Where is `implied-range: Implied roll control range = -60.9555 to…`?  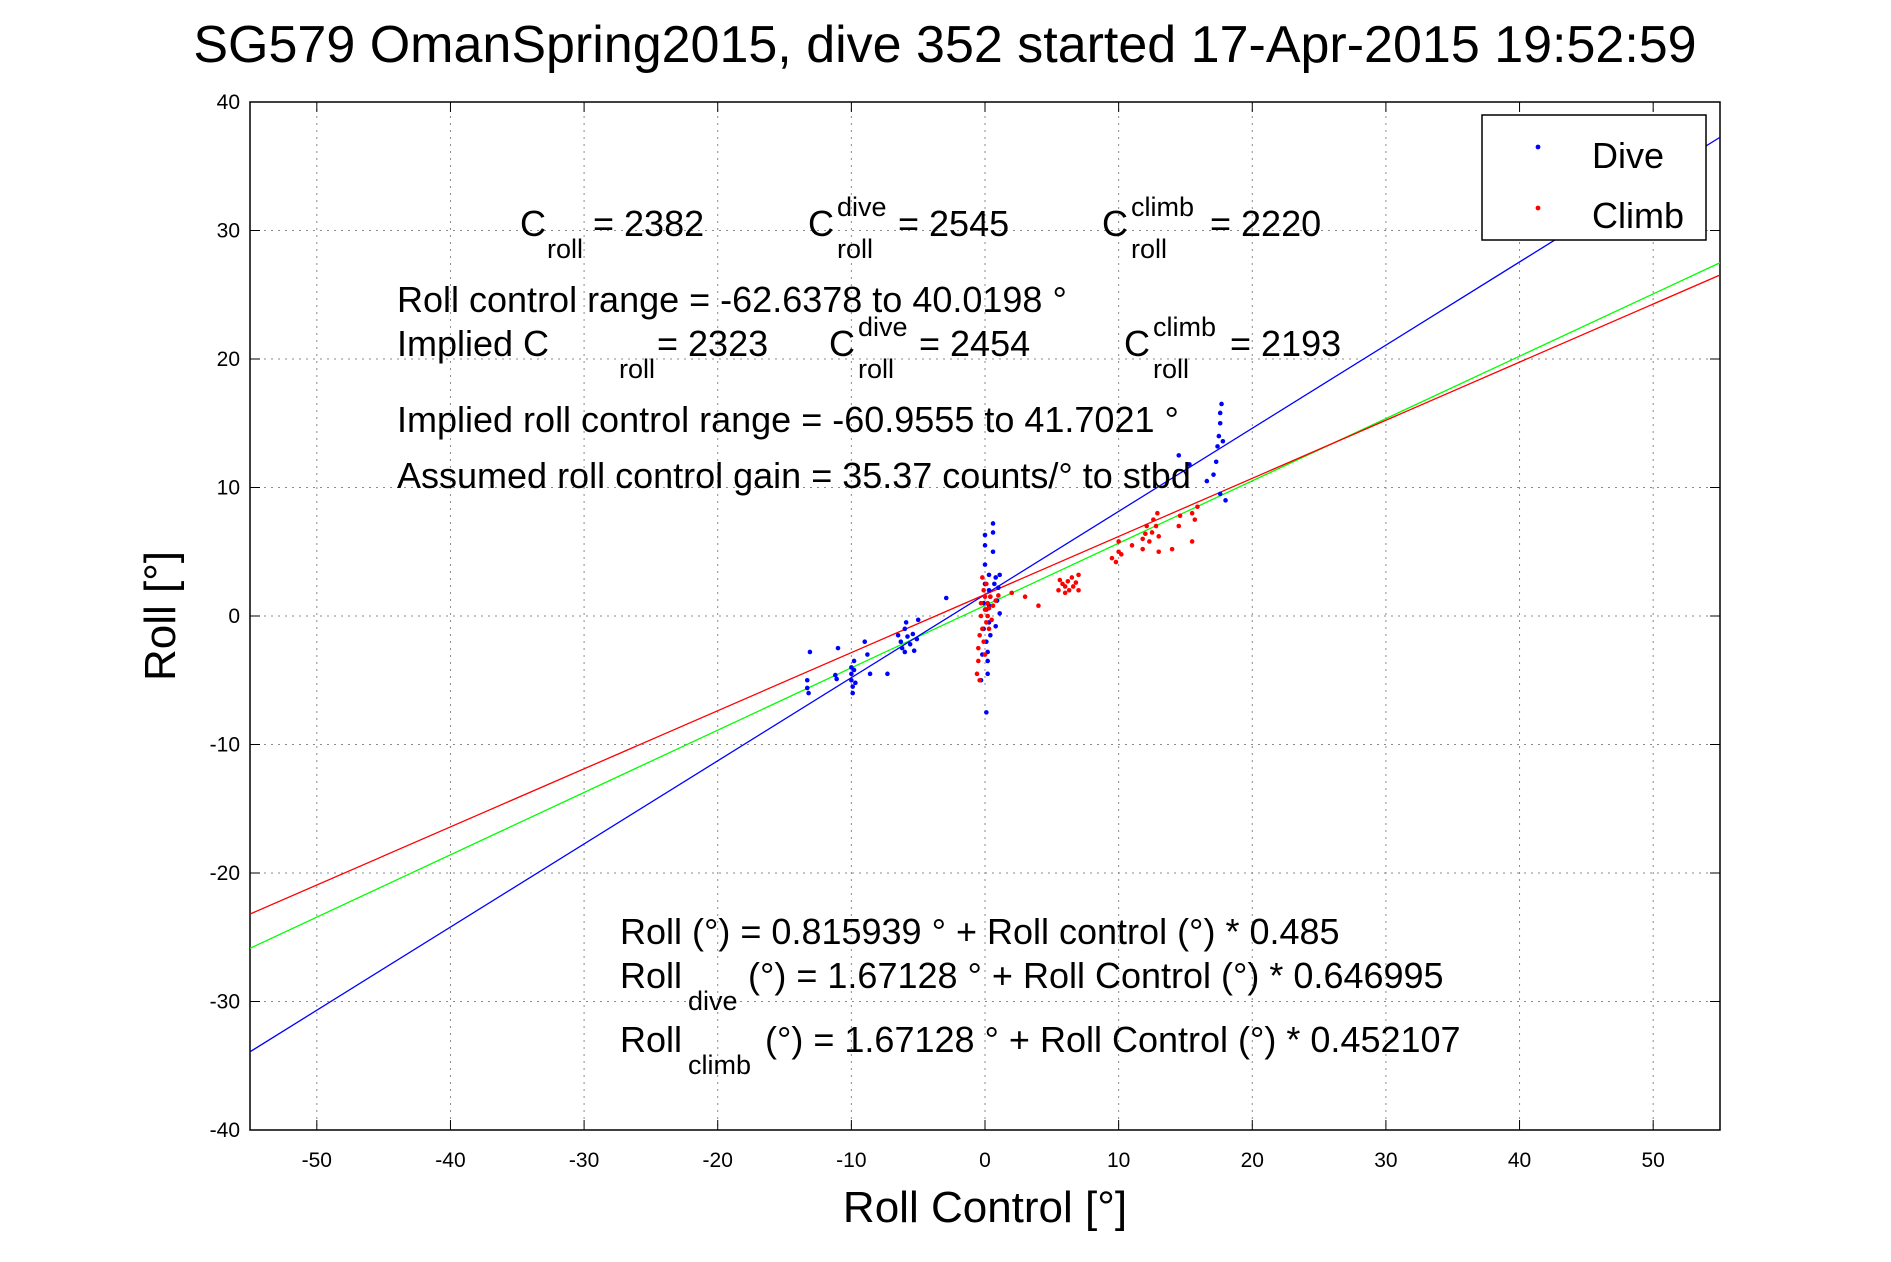
implied-range: Implied roll control range = -60.9555 to… is located at coordinates (788, 419).